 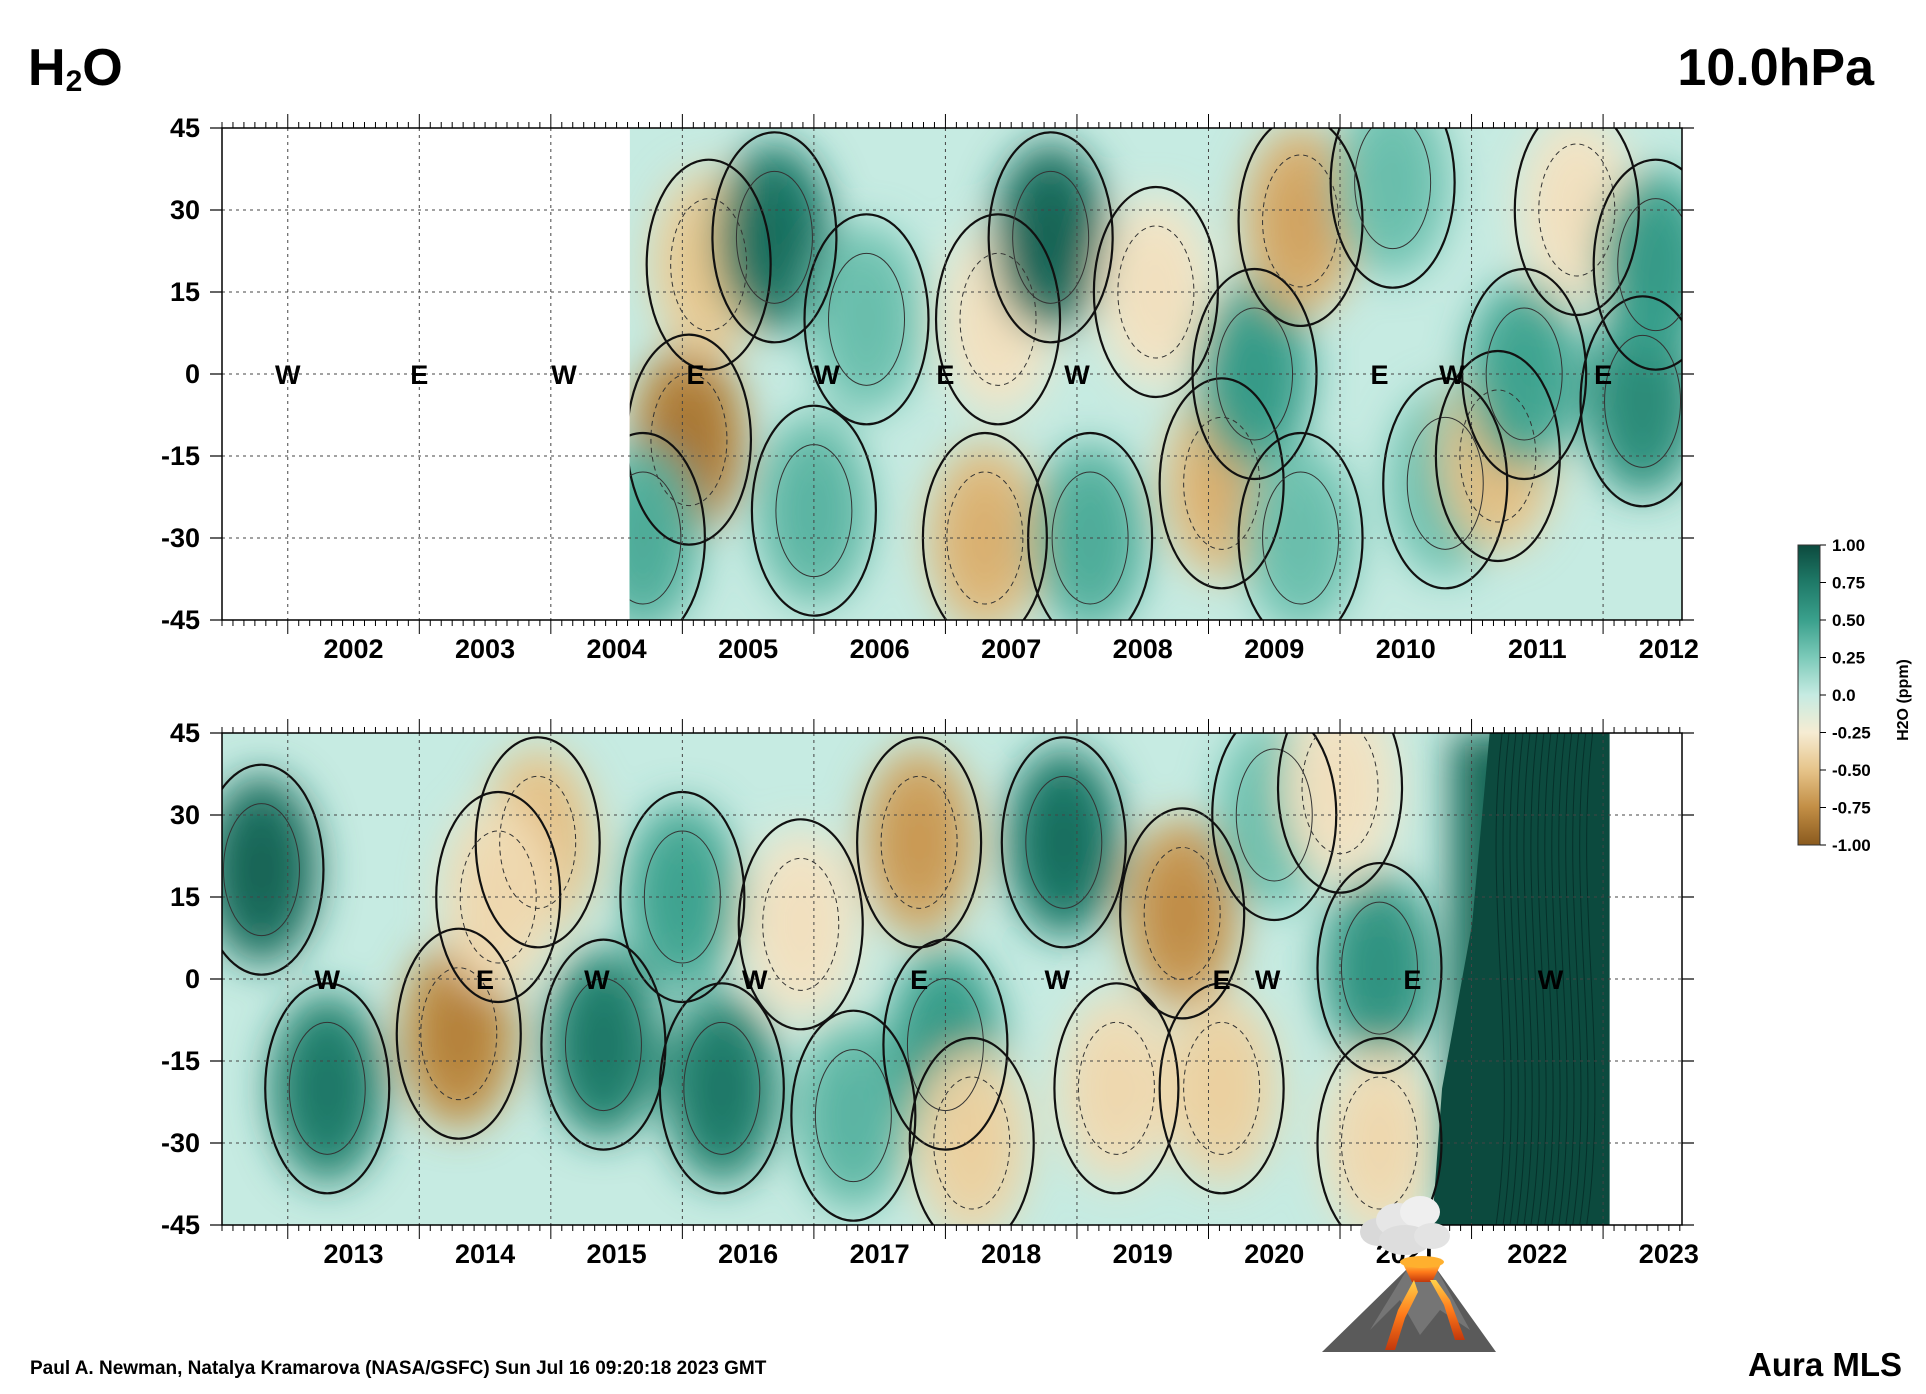 I want to click on x-tick-label: 2019, so click(x=1143, y=1254).